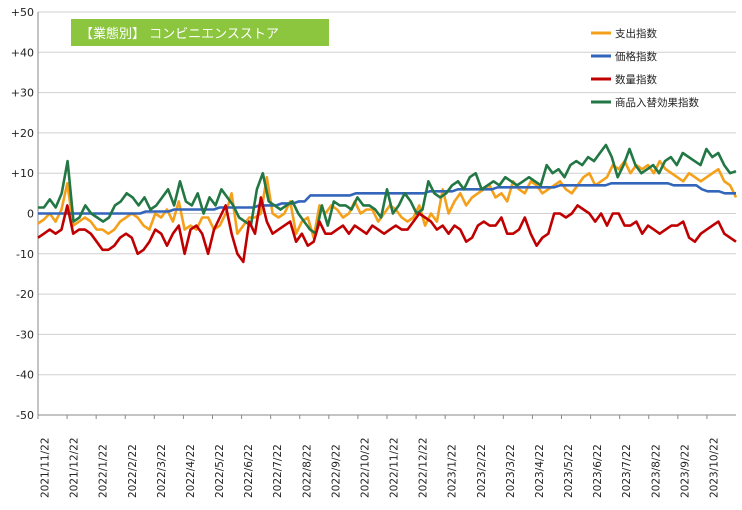 The image size is (742, 510). What do you see at coordinates (540, 471) in the screenshot?
I see `x-tick-label: 2023/4/22` at bounding box center [540, 471].